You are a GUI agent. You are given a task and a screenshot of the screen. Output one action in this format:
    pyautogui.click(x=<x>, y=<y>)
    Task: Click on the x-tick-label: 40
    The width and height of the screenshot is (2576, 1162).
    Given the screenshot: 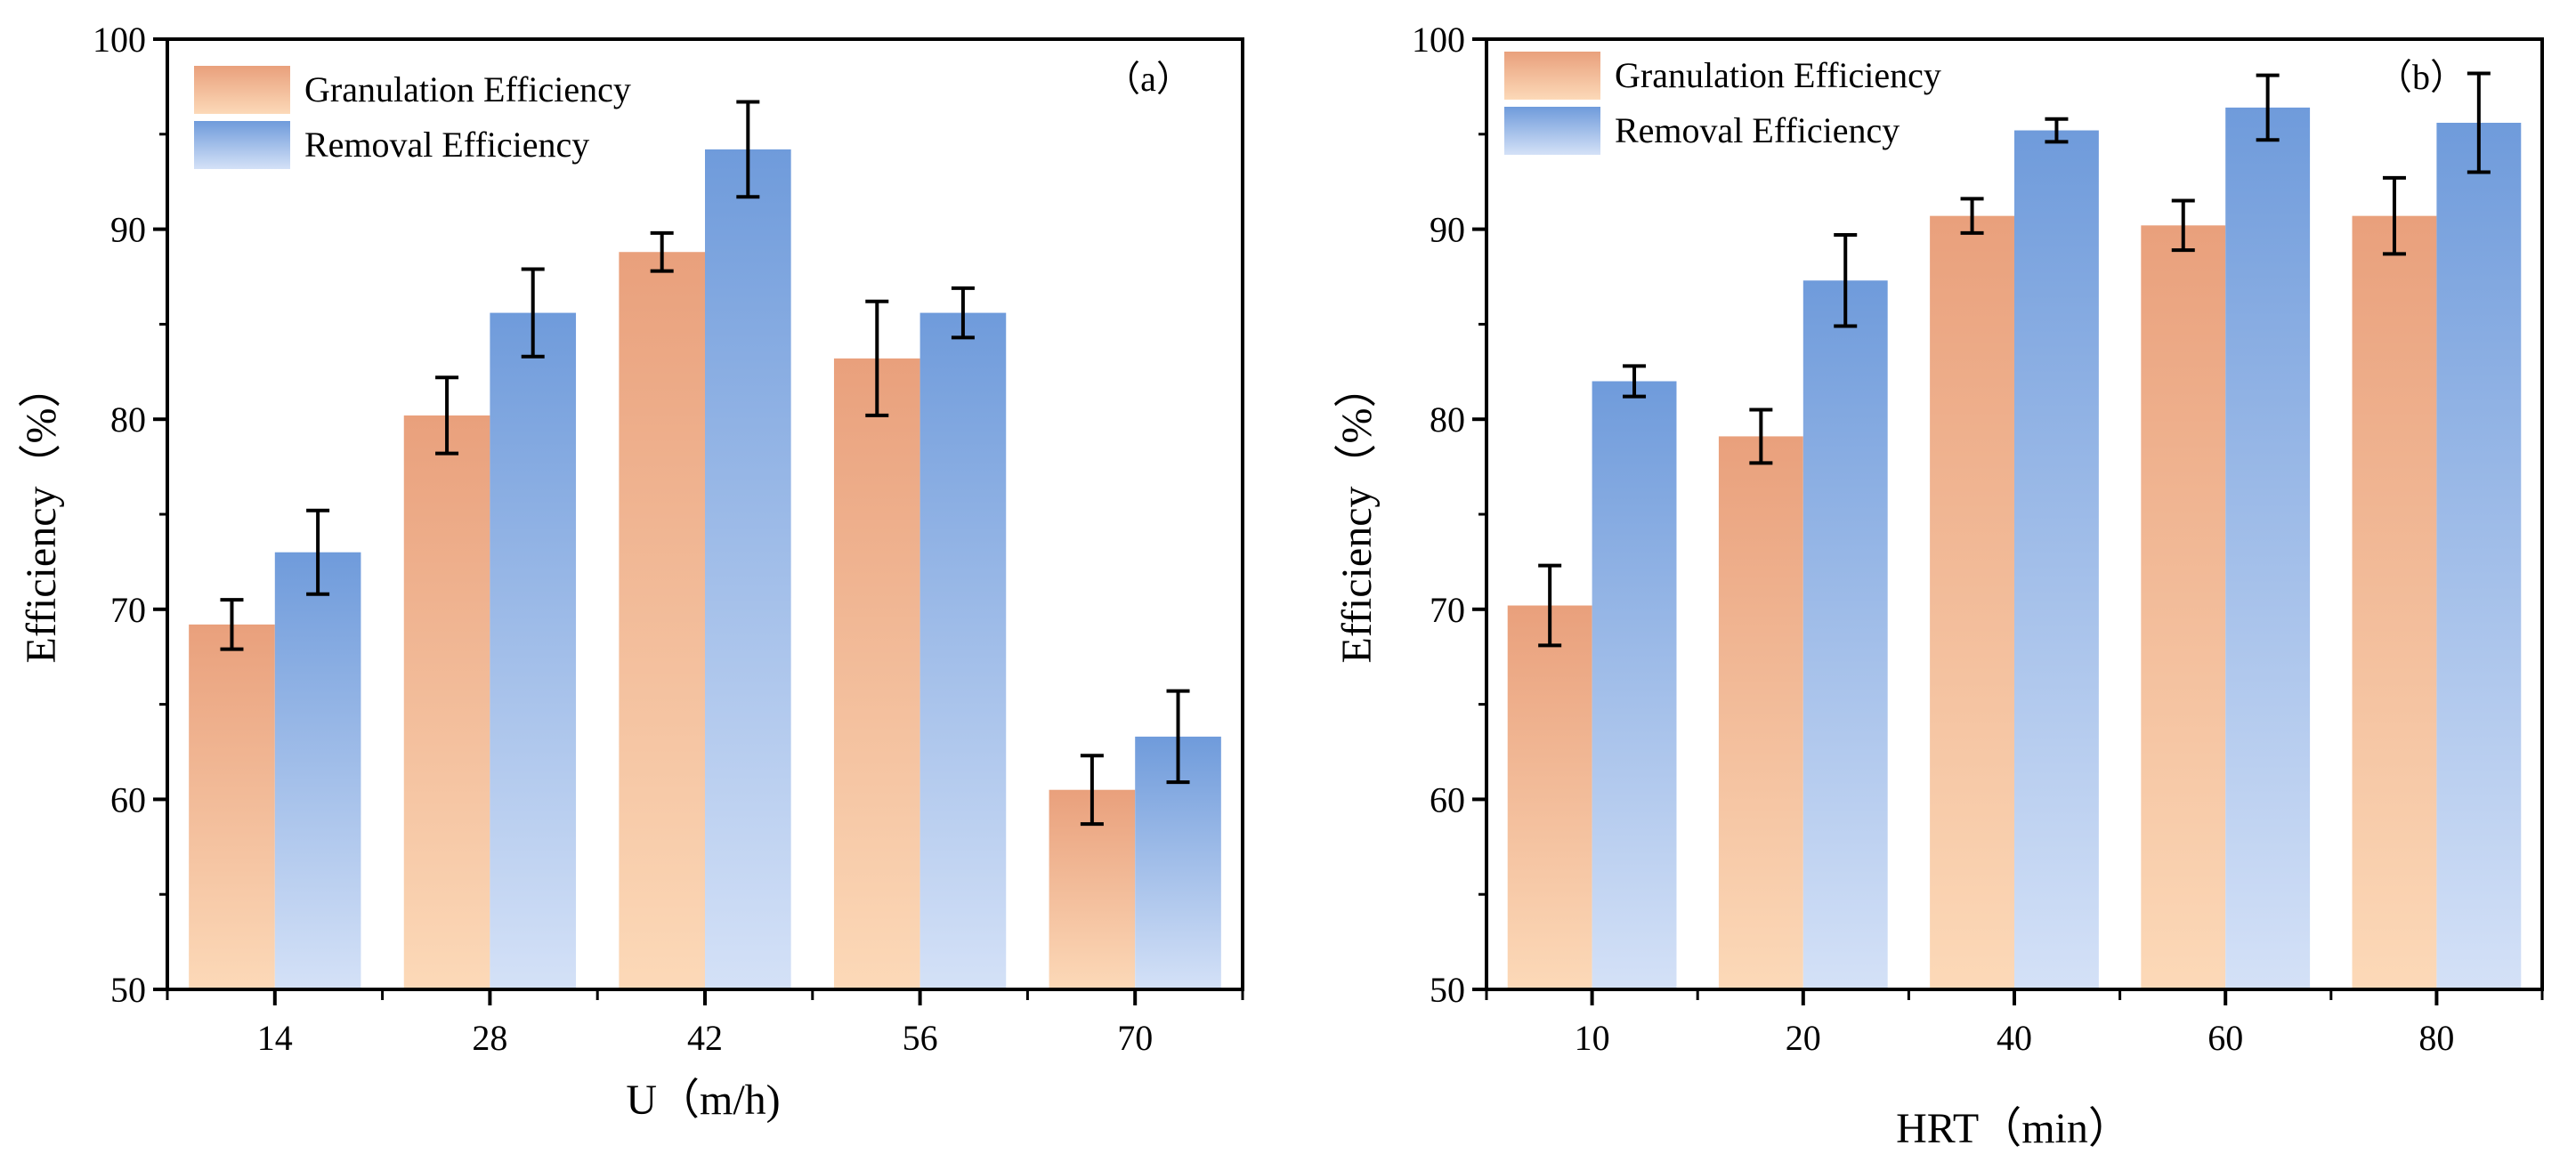 What is the action you would take?
    pyautogui.click(x=2014, y=1038)
    